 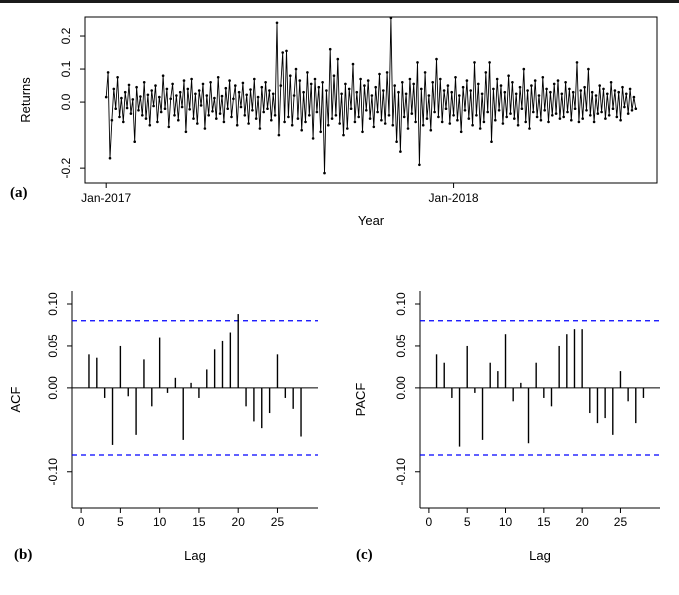 What do you see at coordinates (106, 198) in the screenshot?
I see `svg-text: Jan-2017` at bounding box center [106, 198].